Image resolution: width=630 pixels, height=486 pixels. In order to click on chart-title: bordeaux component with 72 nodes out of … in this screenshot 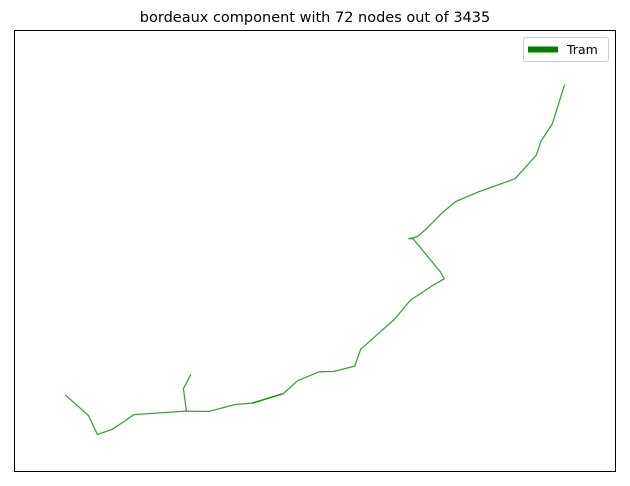, I will do `click(315, 18)`.